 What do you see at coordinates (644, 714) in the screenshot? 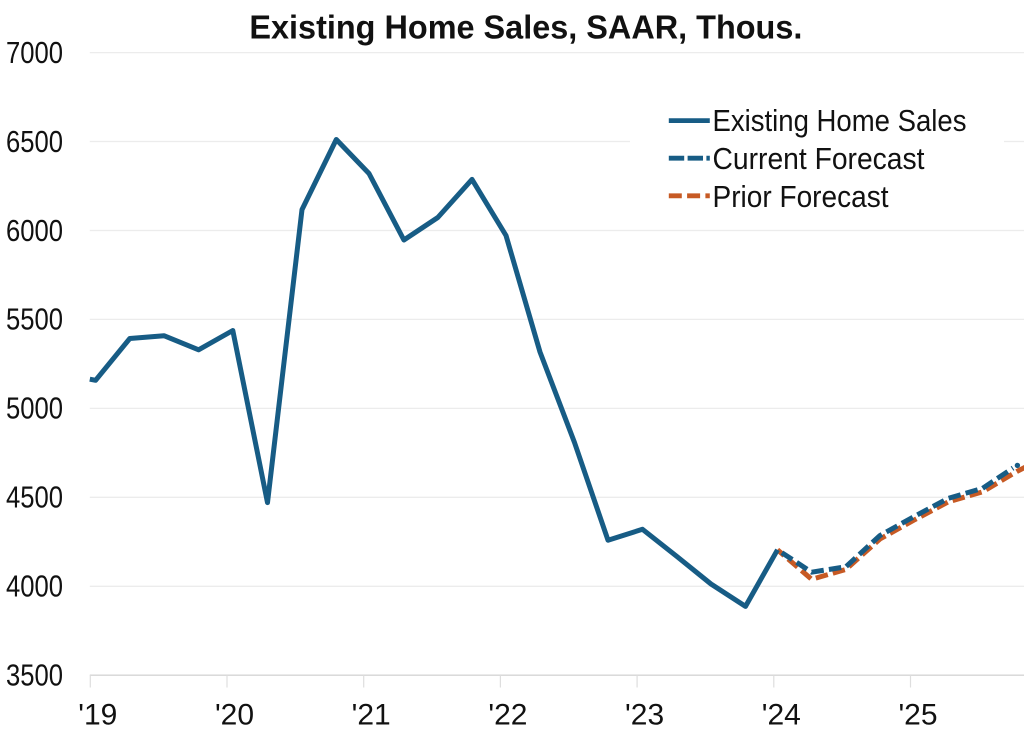
I see `svg-text: '23` at bounding box center [644, 714].